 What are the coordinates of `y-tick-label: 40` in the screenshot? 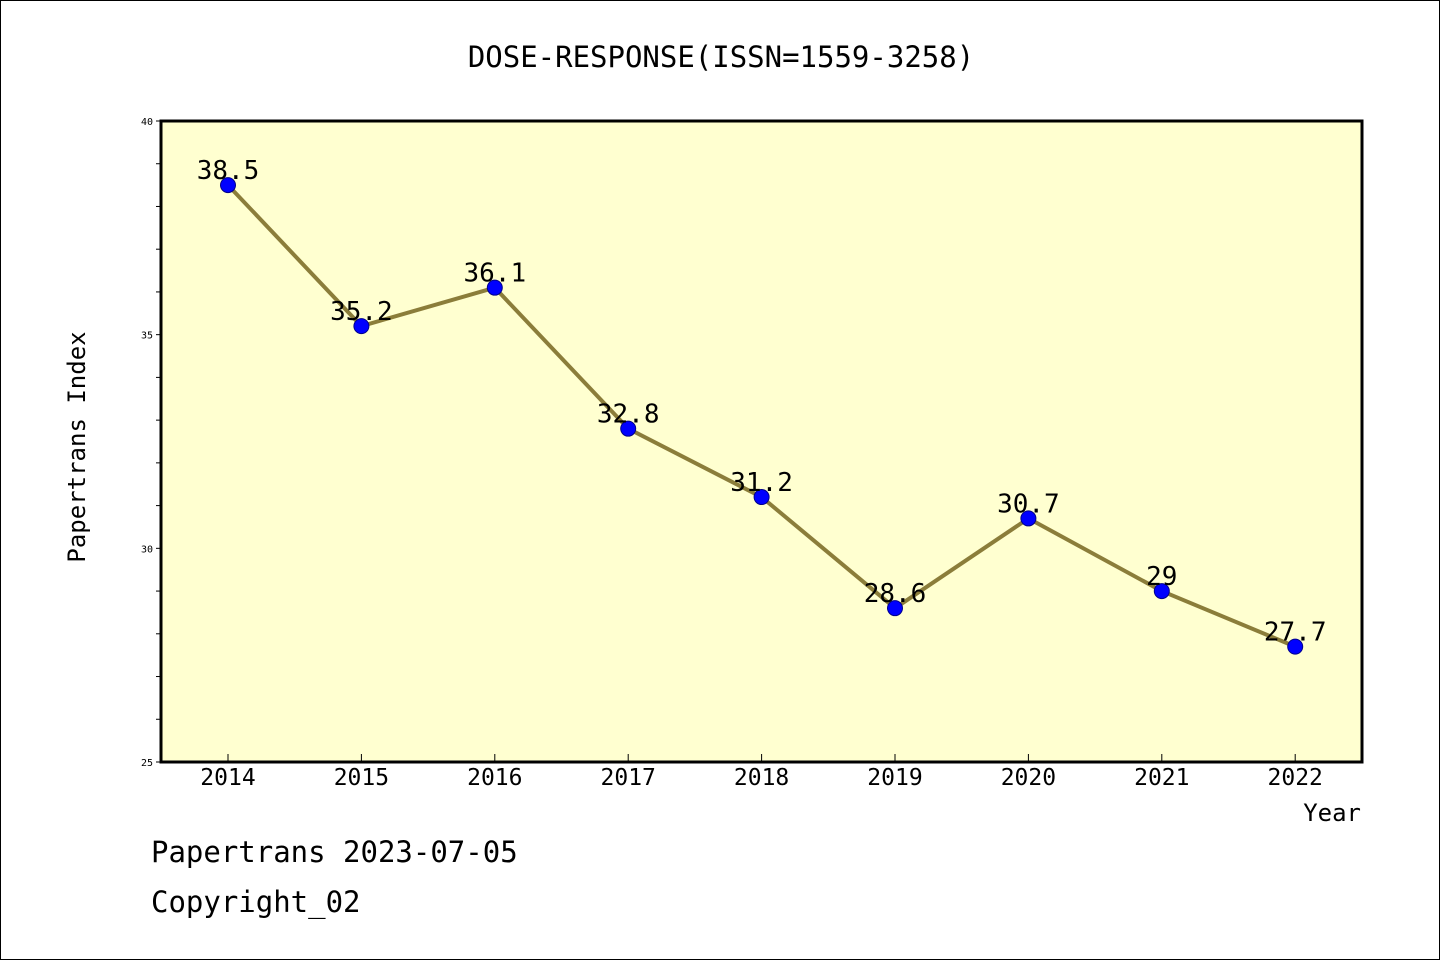 It's located at (147, 122).